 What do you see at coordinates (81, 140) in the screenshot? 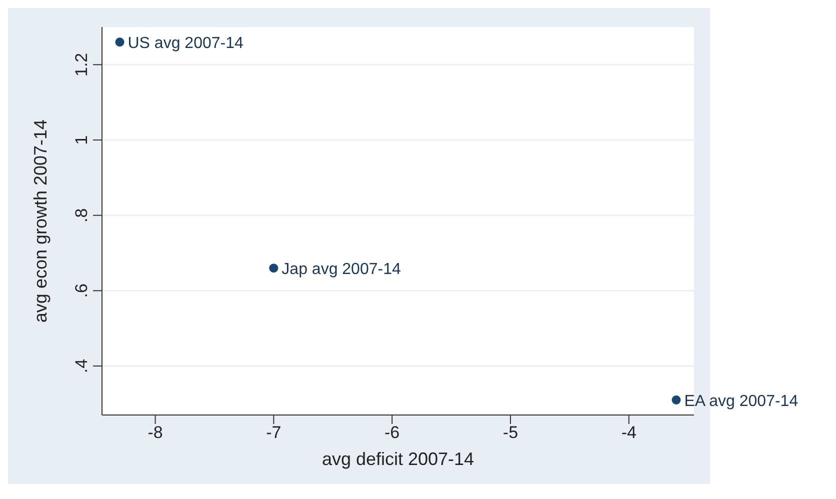
I see `y-tick-label: 1` at bounding box center [81, 140].